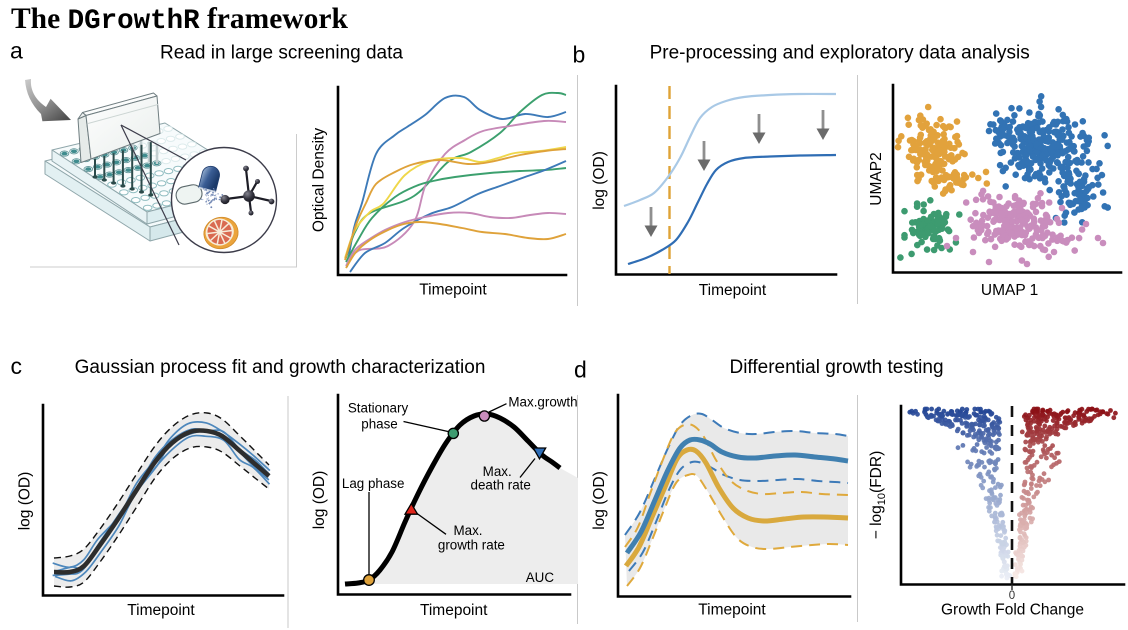  What do you see at coordinates (16, 51) in the screenshot?
I see `svg-text: a` at bounding box center [16, 51].